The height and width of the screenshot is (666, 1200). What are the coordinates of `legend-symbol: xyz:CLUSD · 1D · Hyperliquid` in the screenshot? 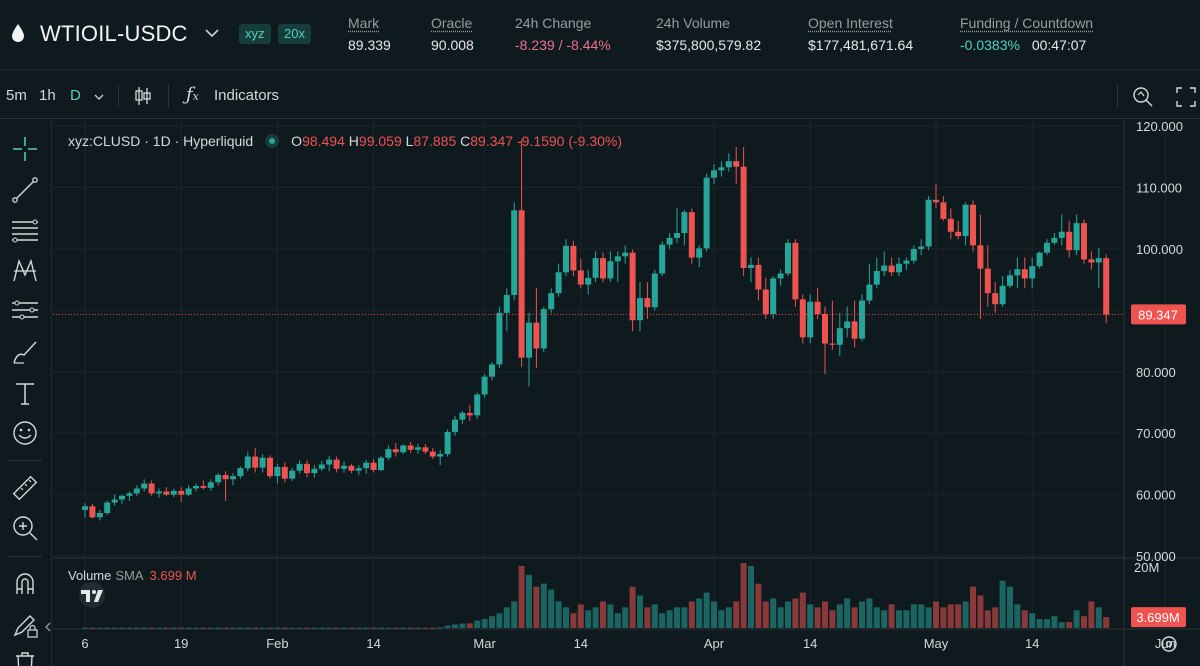 It's located at (161, 141).